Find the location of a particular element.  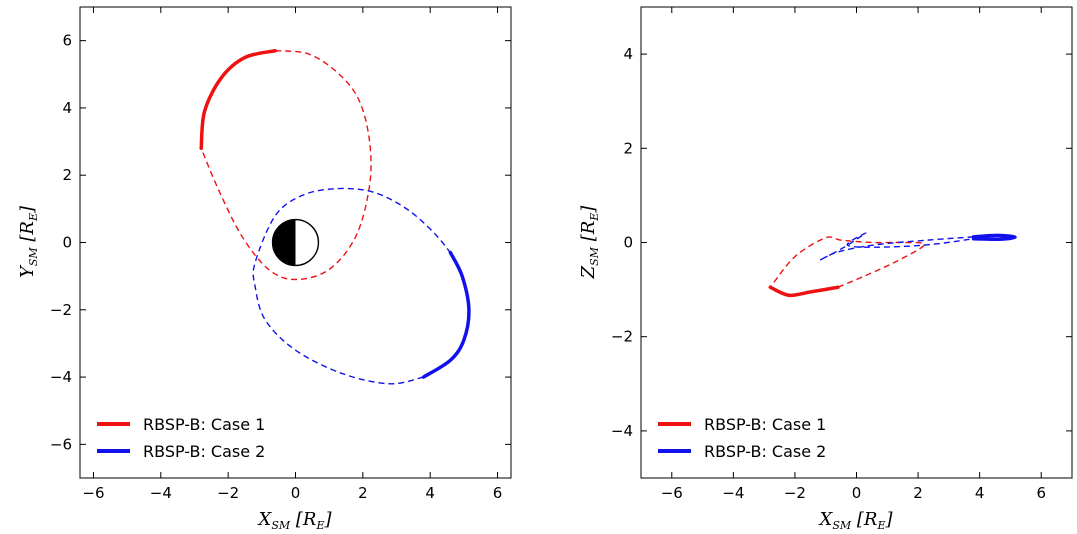

y-axis-label-xz: ZSM [RE] is located at coordinates (589, 242).